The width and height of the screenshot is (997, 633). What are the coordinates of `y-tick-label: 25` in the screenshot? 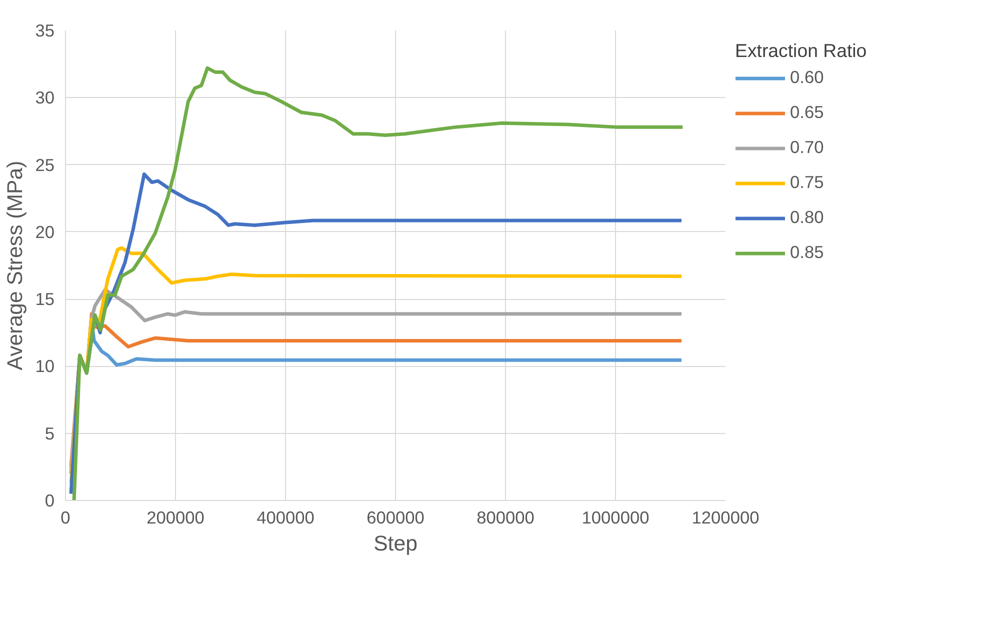 It's located at (45, 164).